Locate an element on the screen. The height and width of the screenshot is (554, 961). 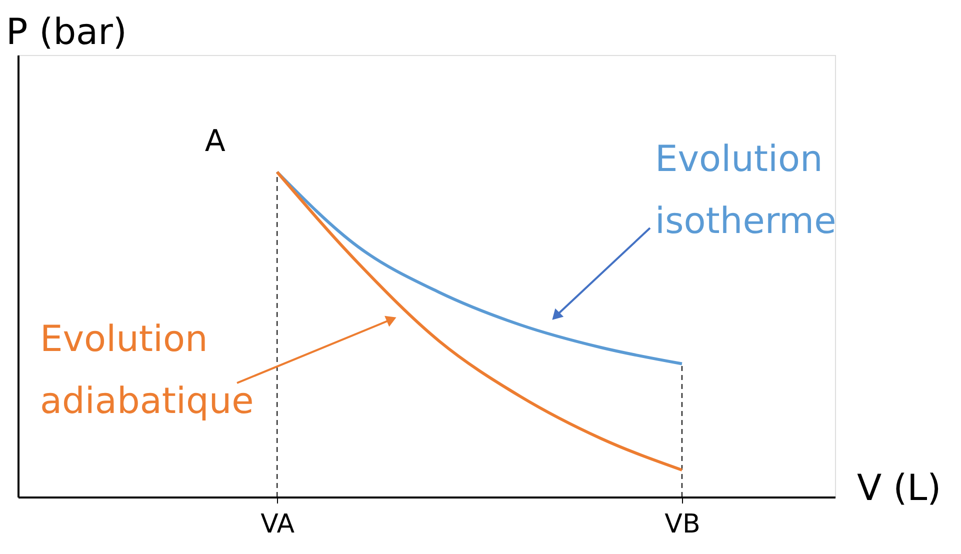
x-tick-label: VA is located at coordinates (277, 525).